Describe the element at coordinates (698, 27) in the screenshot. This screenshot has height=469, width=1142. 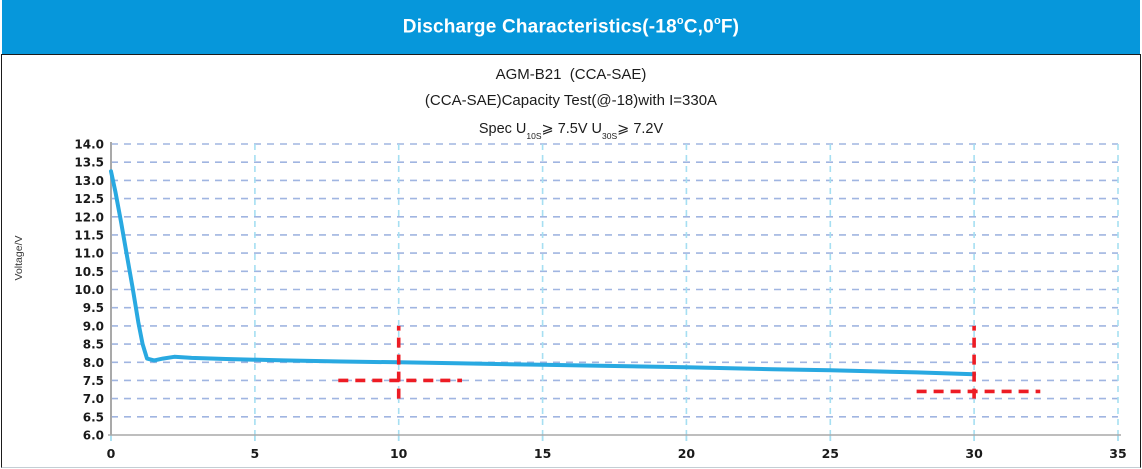
I see `header-title-part2: C,0` at that location.